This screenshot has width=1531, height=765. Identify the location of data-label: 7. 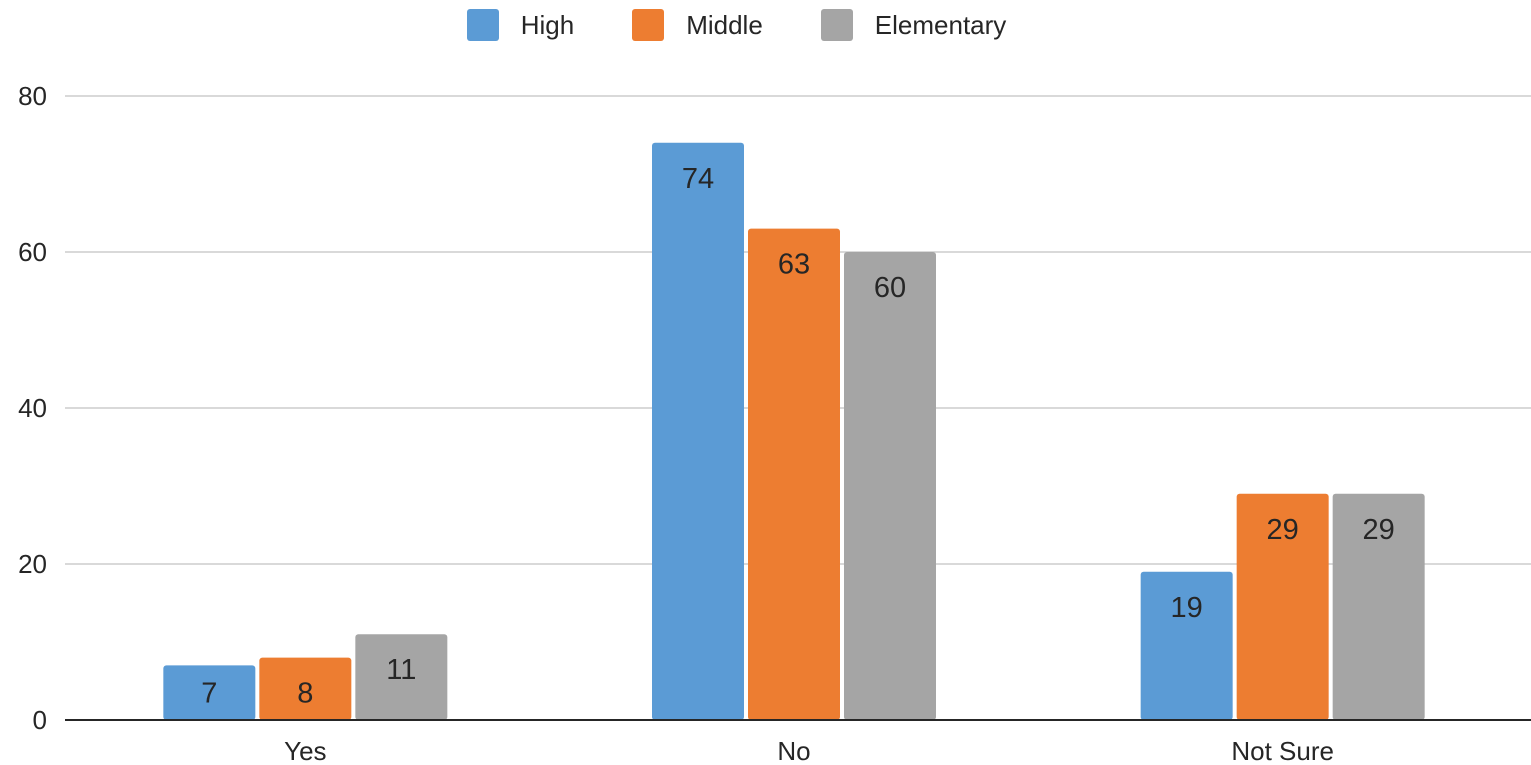
(209, 694).